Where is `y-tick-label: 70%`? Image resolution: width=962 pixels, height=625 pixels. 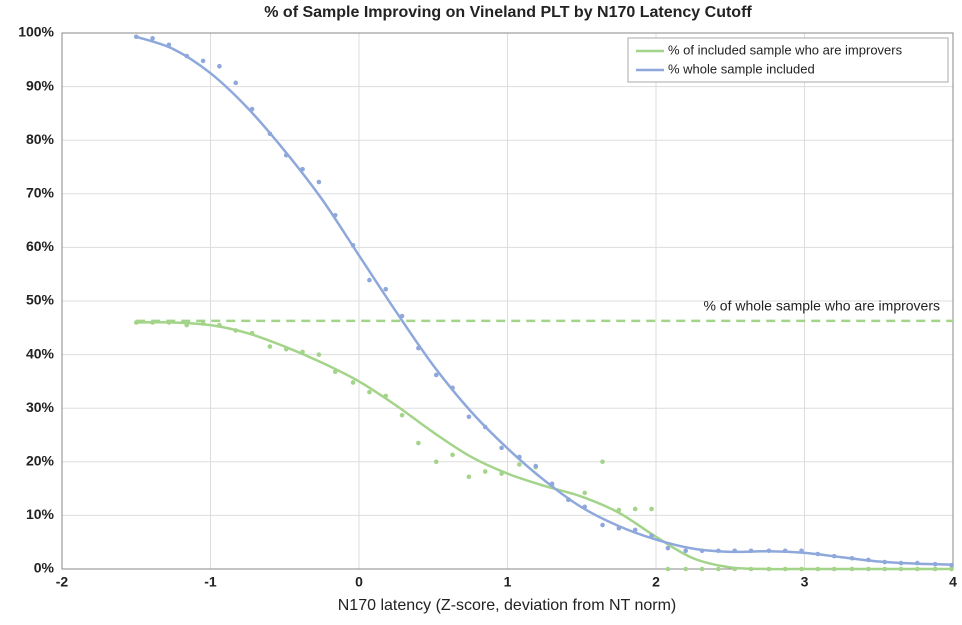 y-tick-label: 70% is located at coordinates (40, 193).